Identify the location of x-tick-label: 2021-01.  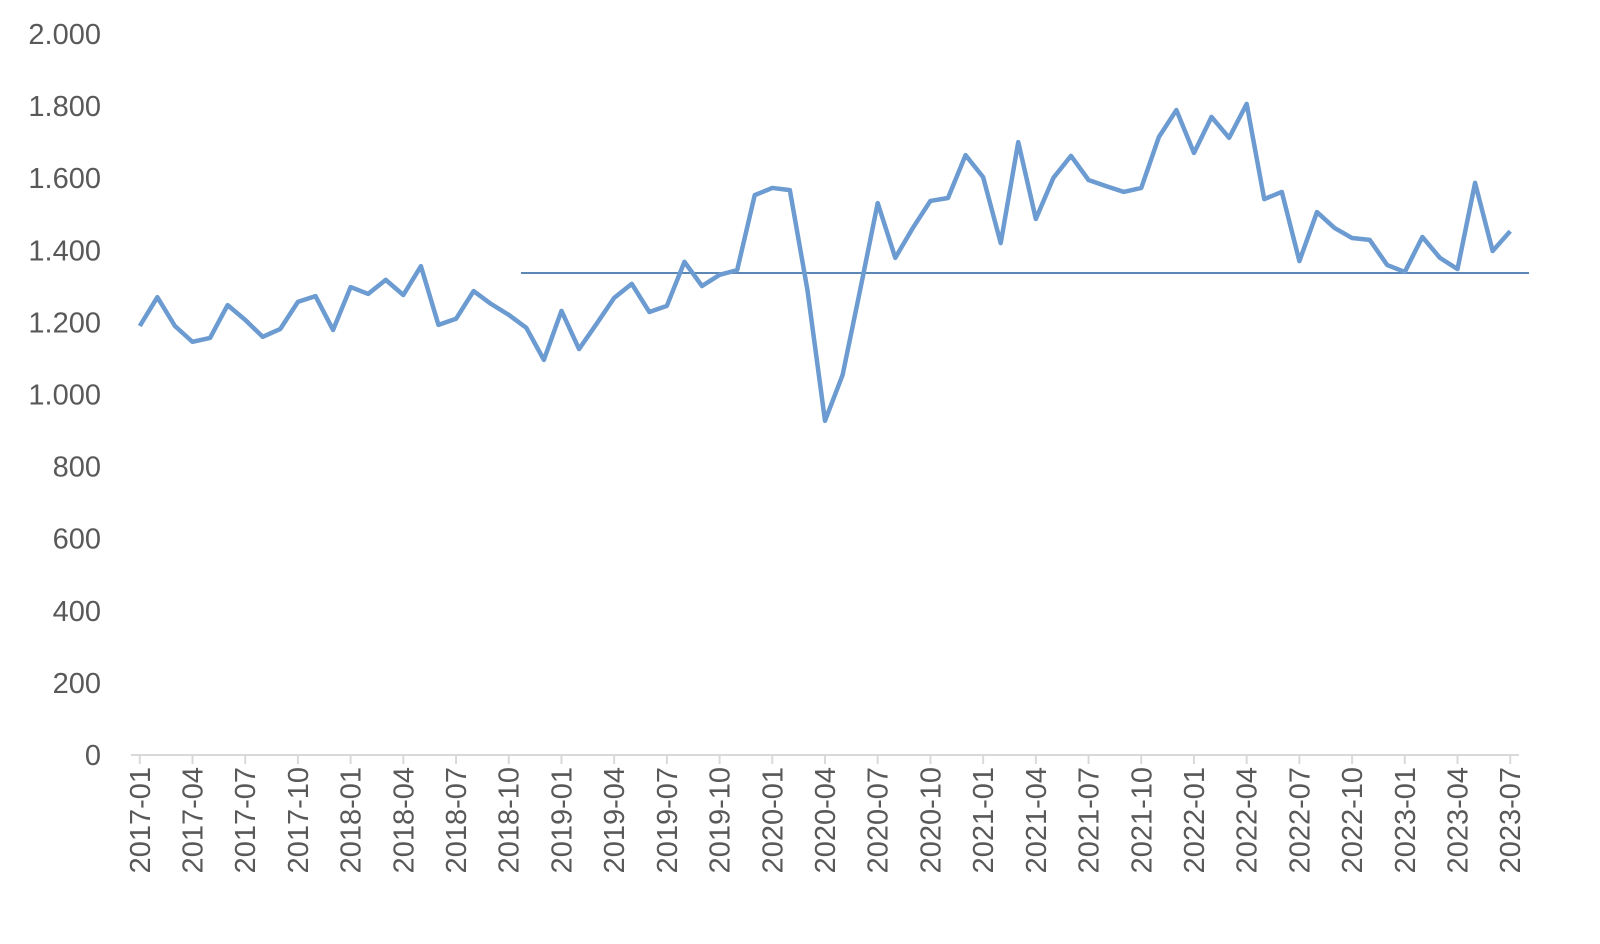
(984, 820).